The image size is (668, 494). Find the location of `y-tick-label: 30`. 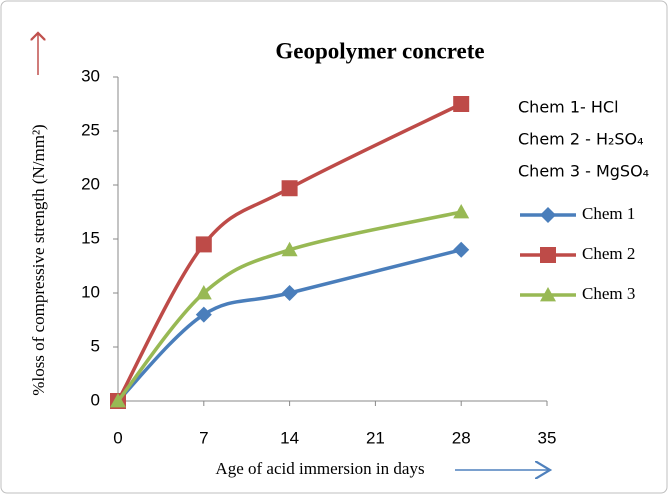

y-tick-label: 30 is located at coordinates (90, 75).